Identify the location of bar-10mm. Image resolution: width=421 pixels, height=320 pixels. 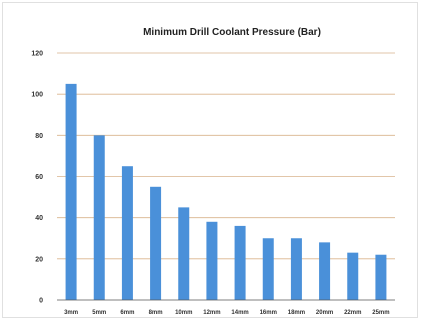
(184, 253).